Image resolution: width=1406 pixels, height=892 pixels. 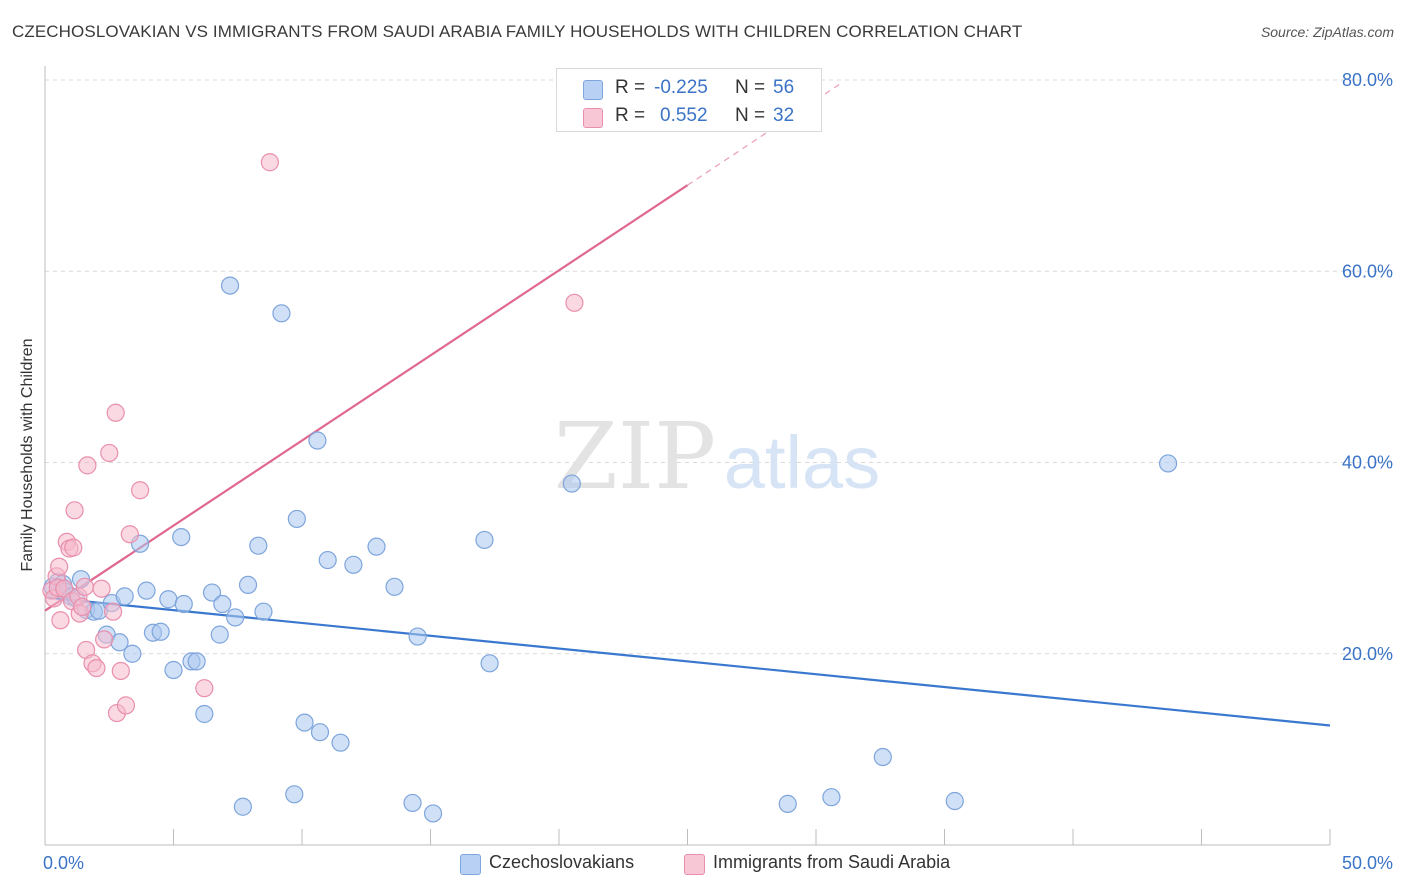 I want to click on correlation-legend: R = -0.225 N = 56 R = 0.552 N = 32, so click(x=689, y=100).